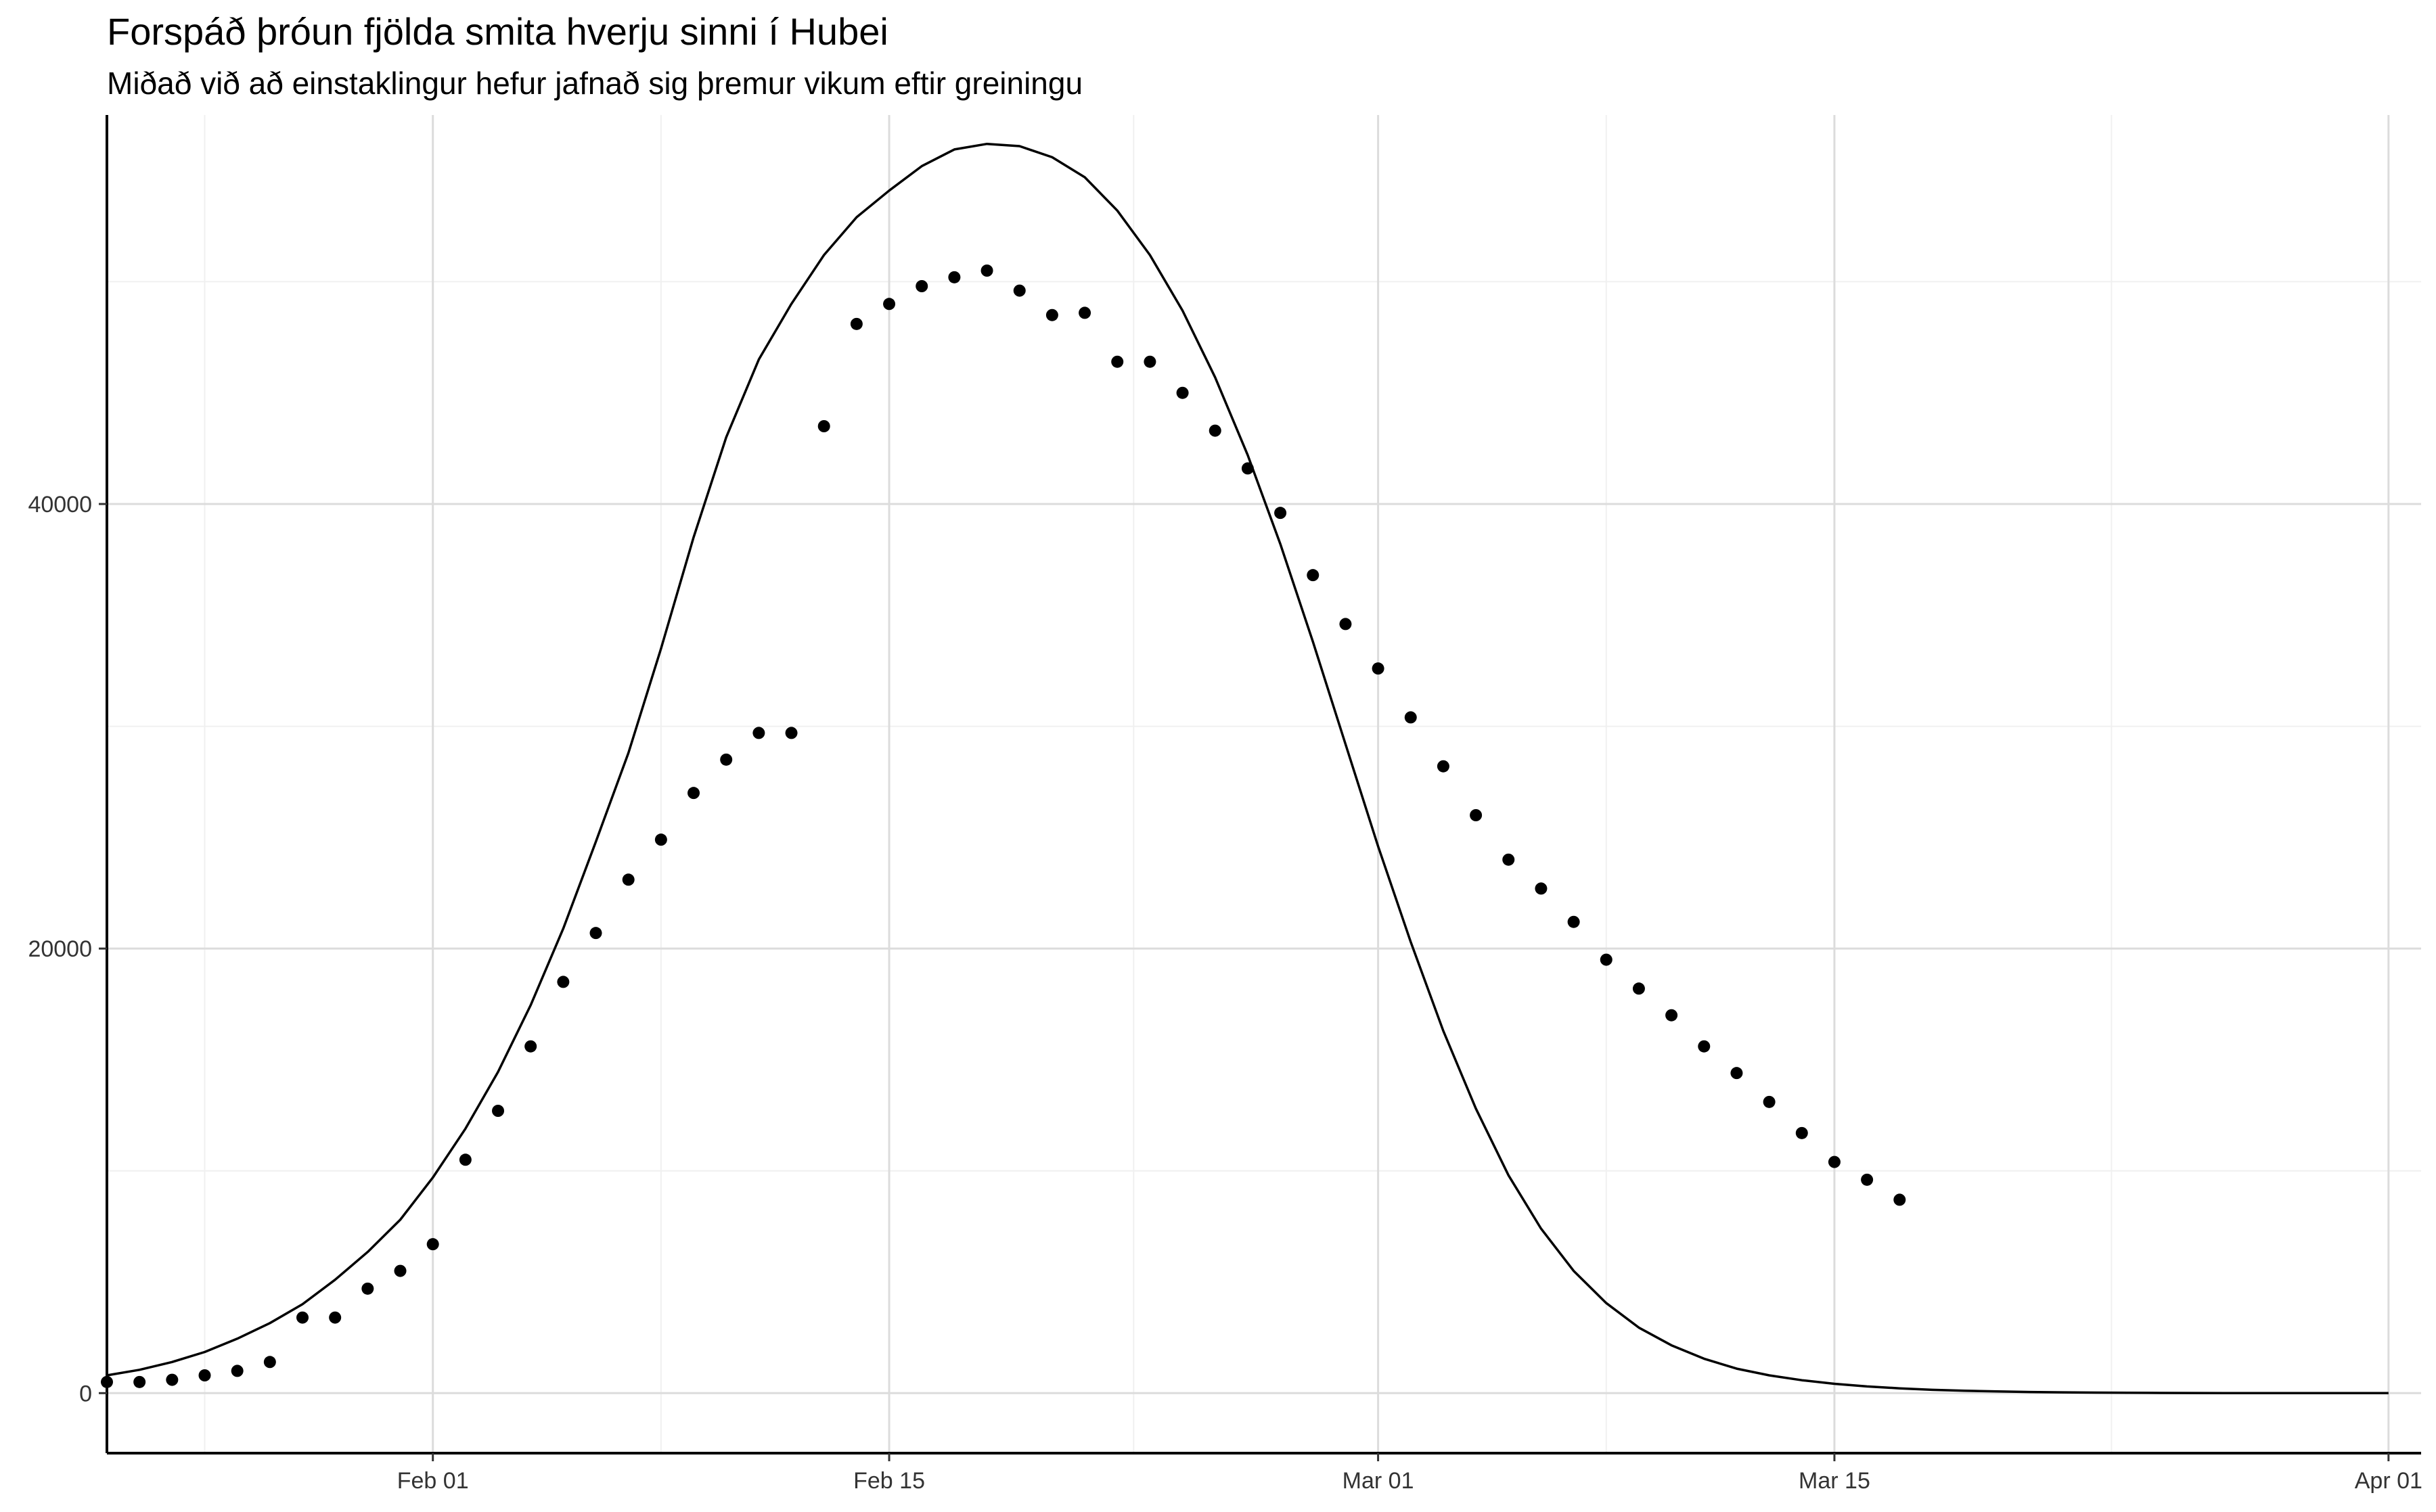 This screenshot has height=1512, width=2436. I want to click on x-tick-label: Mar 01, so click(1378, 1481).